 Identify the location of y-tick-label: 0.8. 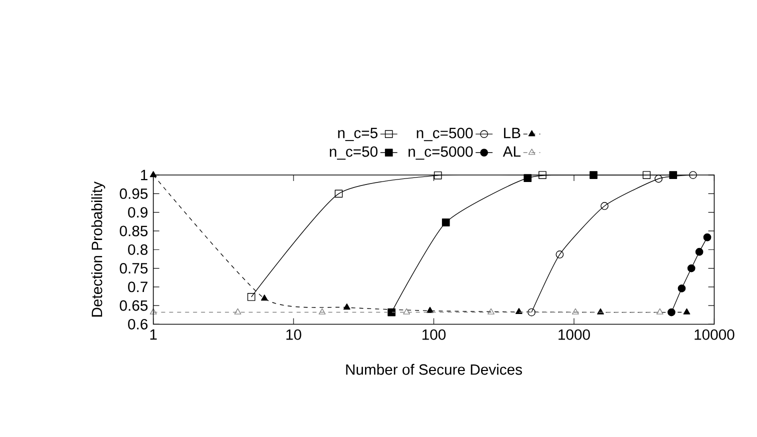
(138, 250).